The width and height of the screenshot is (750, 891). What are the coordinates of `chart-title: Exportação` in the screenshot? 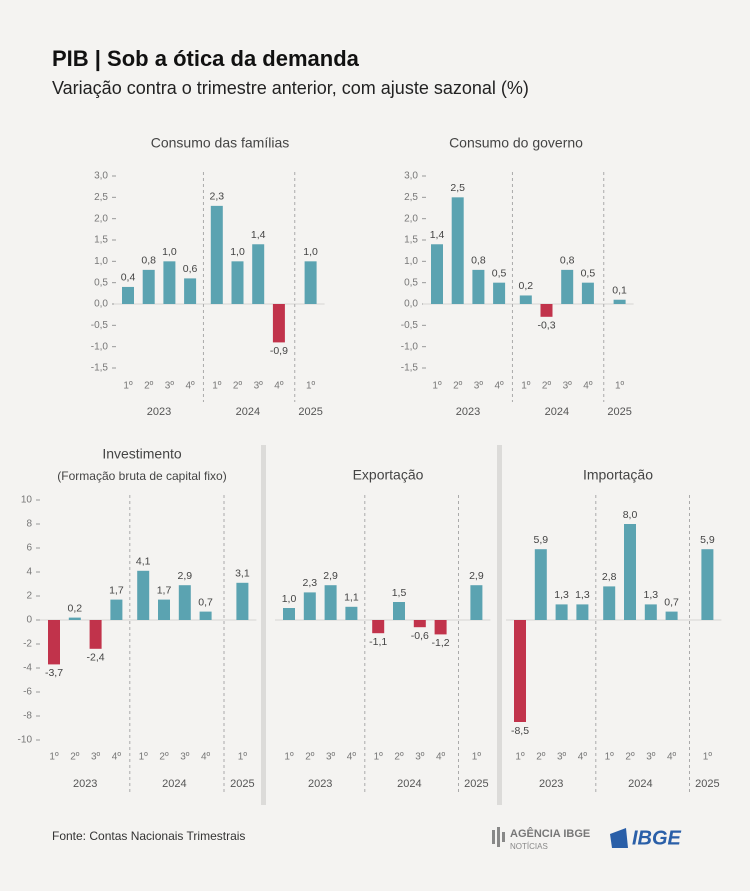 It's located at (388, 475).